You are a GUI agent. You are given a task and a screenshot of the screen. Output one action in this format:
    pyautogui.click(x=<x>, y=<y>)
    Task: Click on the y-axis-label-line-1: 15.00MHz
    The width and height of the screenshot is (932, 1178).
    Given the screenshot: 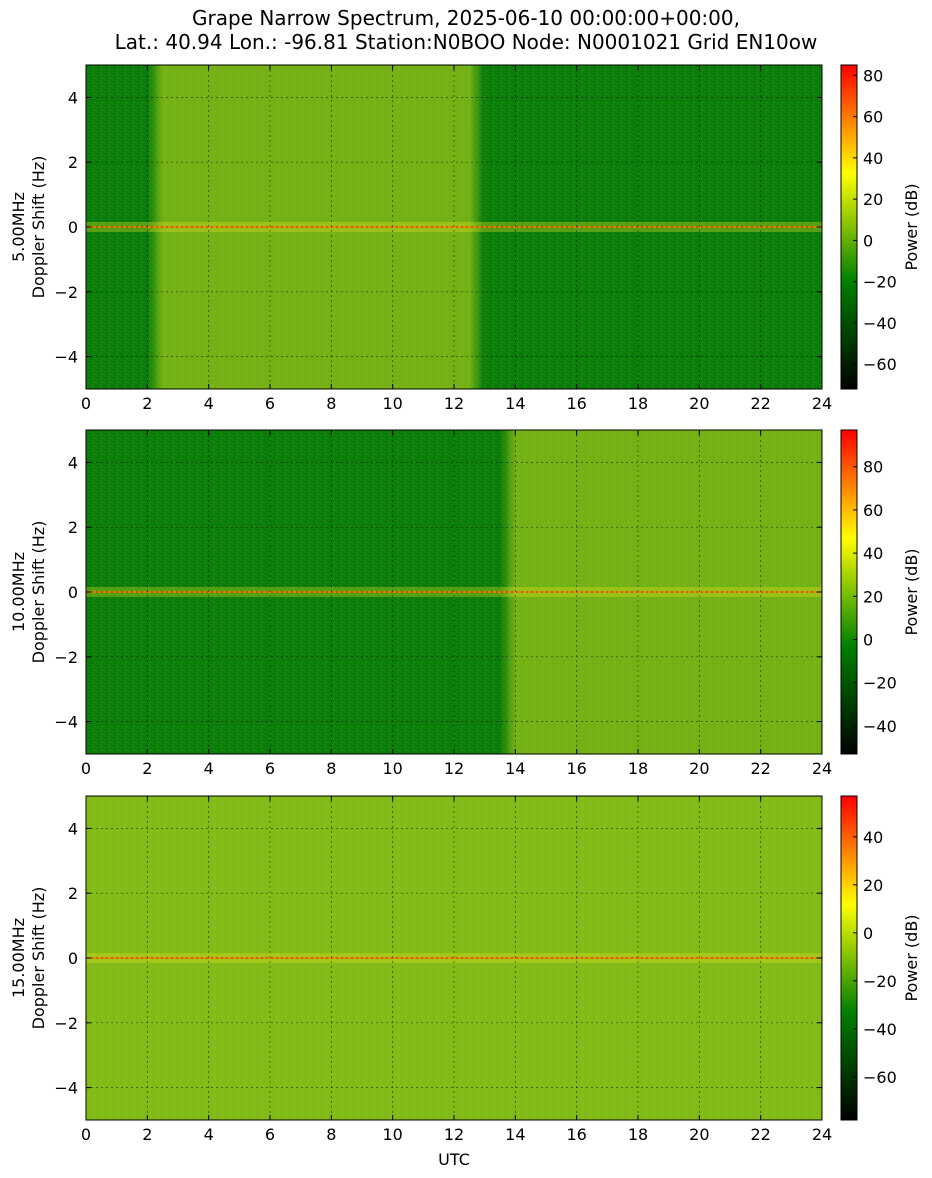 What is the action you would take?
    pyautogui.click(x=18, y=958)
    